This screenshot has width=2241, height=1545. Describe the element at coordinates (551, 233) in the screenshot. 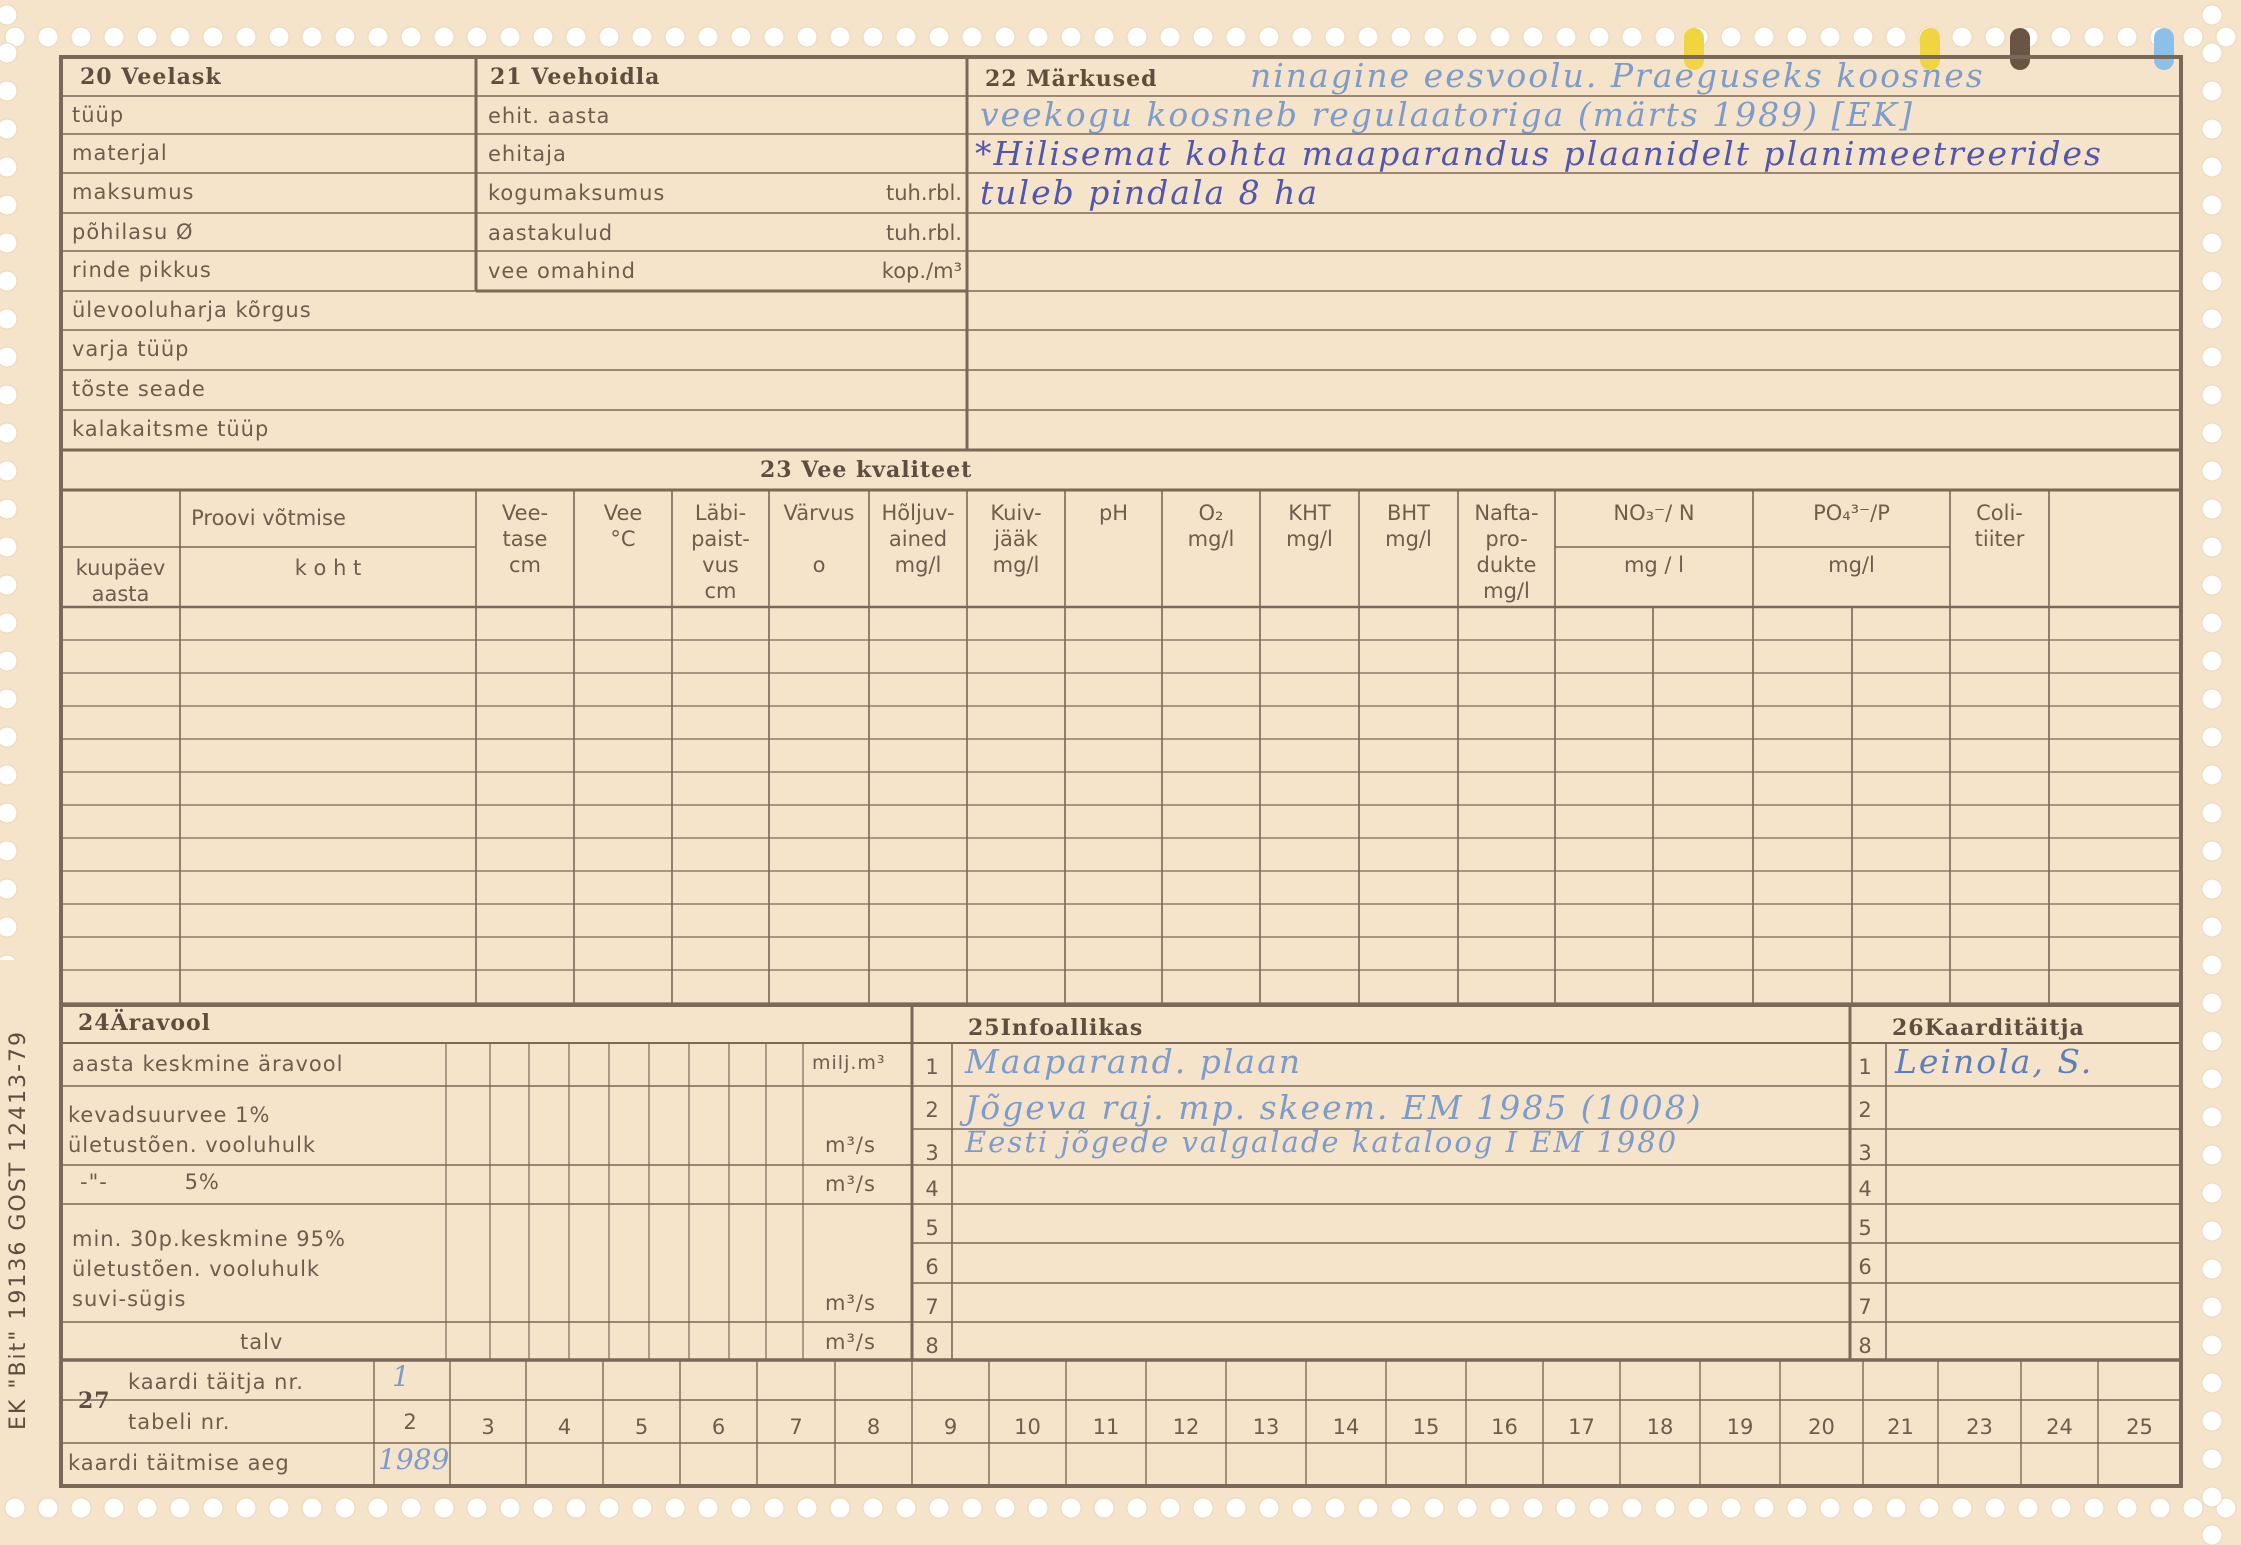

I see `field-label: aastakulud` at that location.